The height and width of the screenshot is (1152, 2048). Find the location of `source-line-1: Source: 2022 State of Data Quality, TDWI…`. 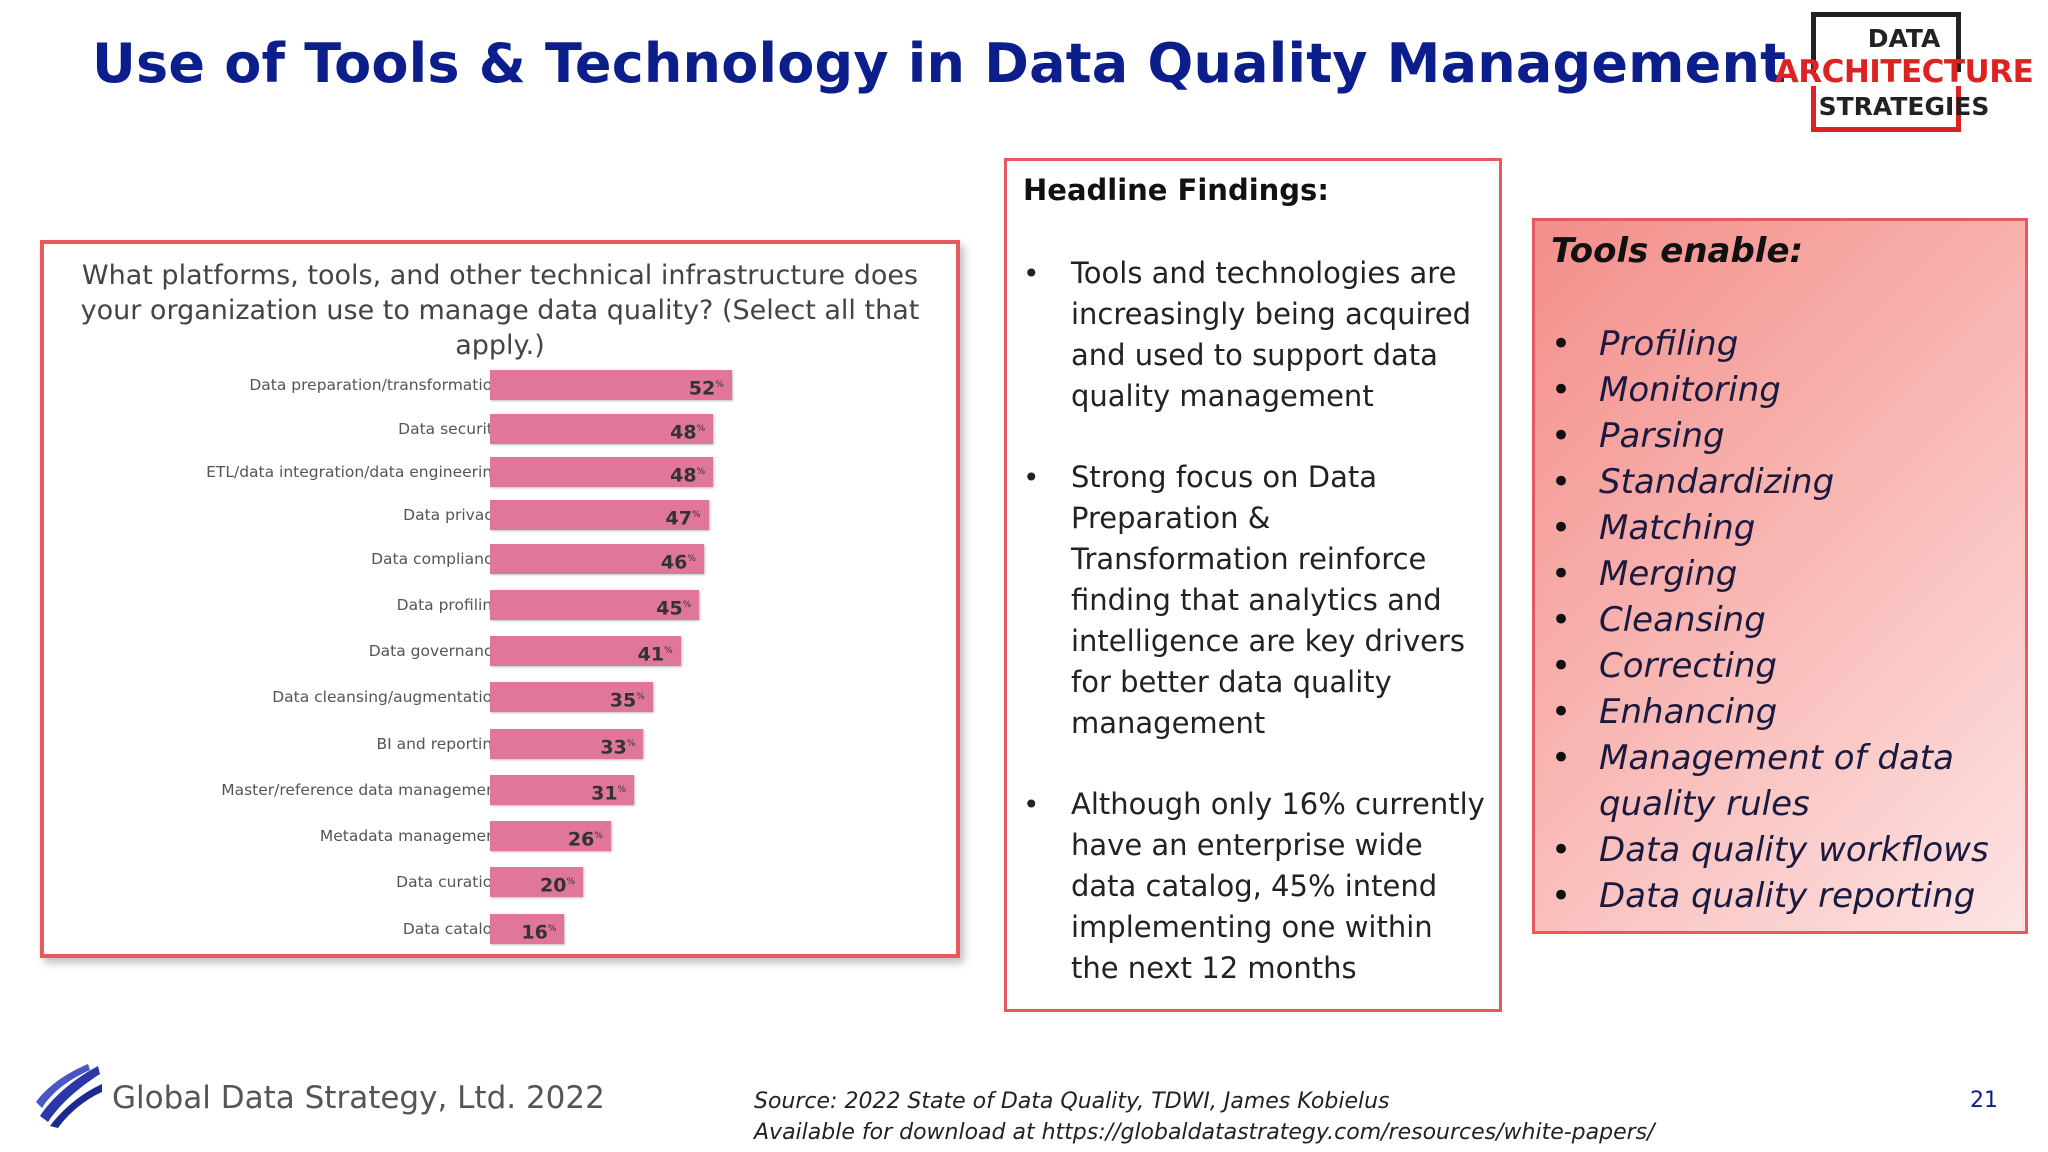

source-line-1: Source: 2022 State of Data Quality, TDWI… is located at coordinates (1072, 1101).